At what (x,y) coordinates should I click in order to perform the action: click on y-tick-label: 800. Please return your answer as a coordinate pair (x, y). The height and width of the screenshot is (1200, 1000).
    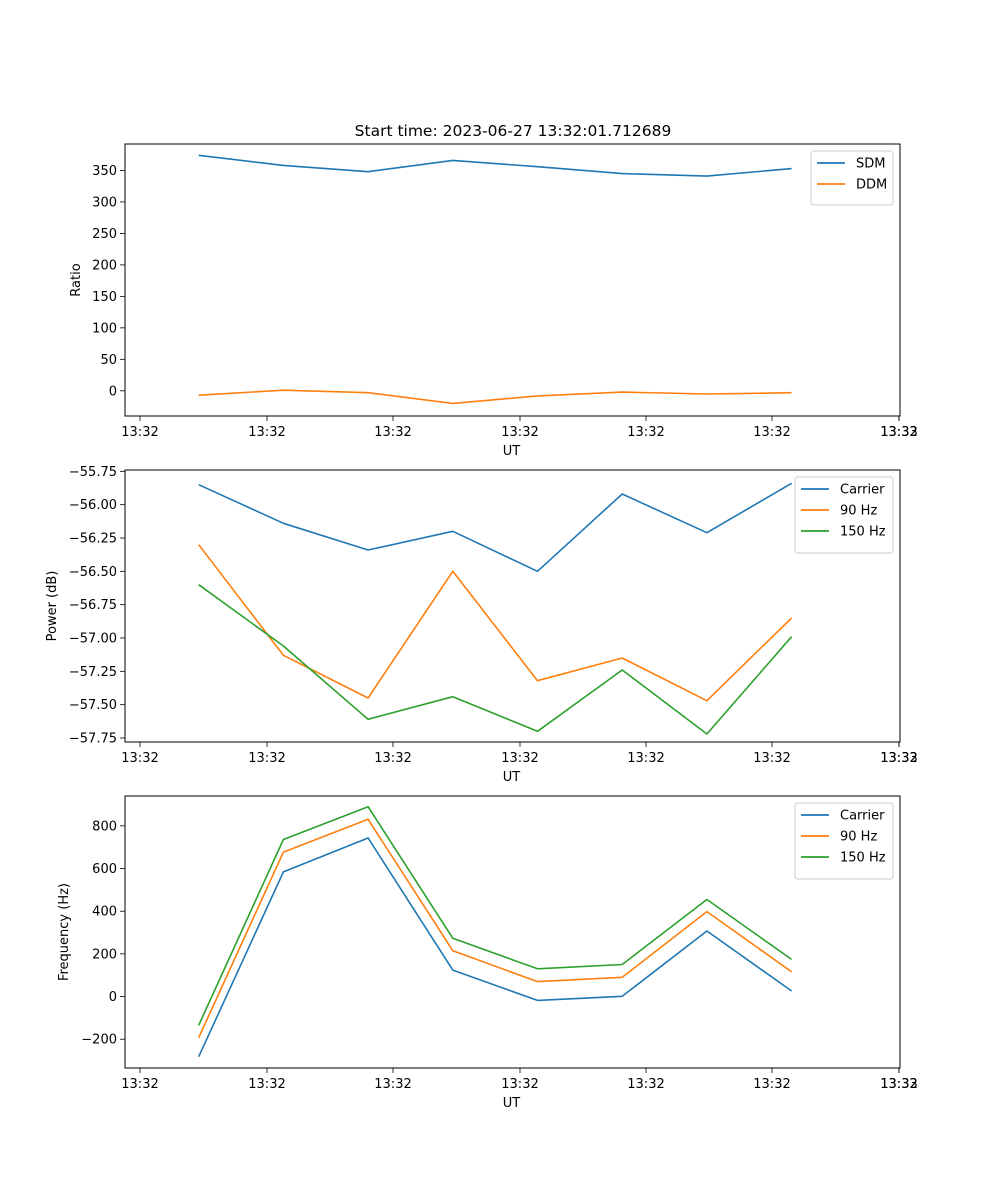
    Looking at the image, I should click on (104, 826).